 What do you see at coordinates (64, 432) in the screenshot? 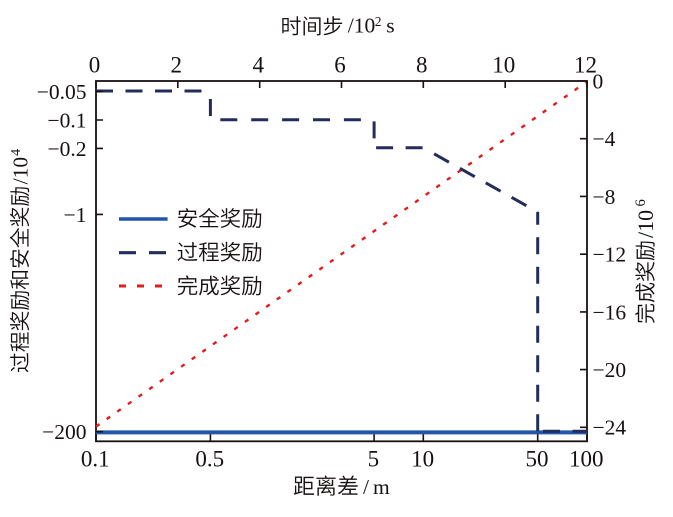
I see `svg-text: −200` at bounding box center [64, 432].